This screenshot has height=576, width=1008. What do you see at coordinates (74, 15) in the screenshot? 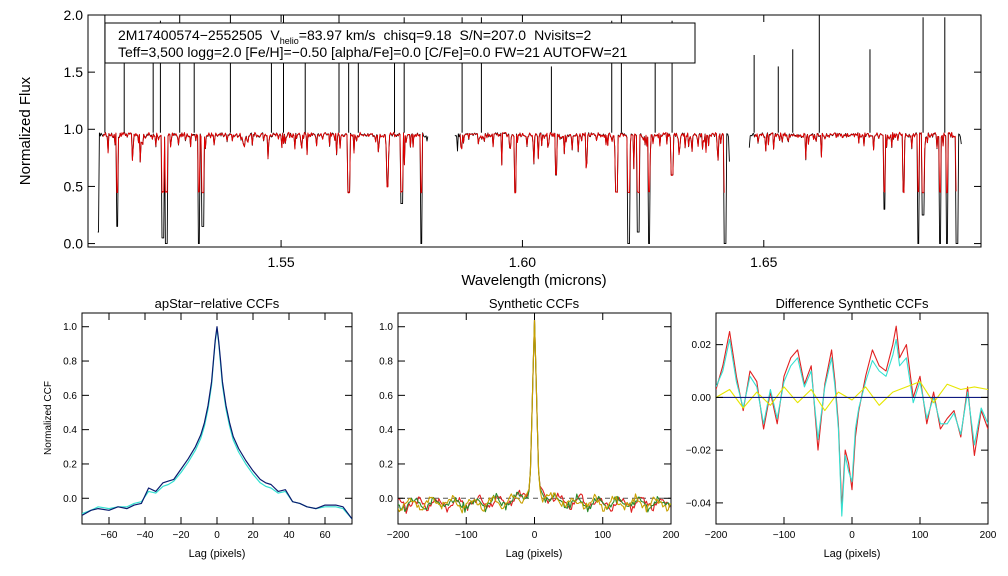
I see `y-tick-label: 2.0` at bounding box center [74, 15].